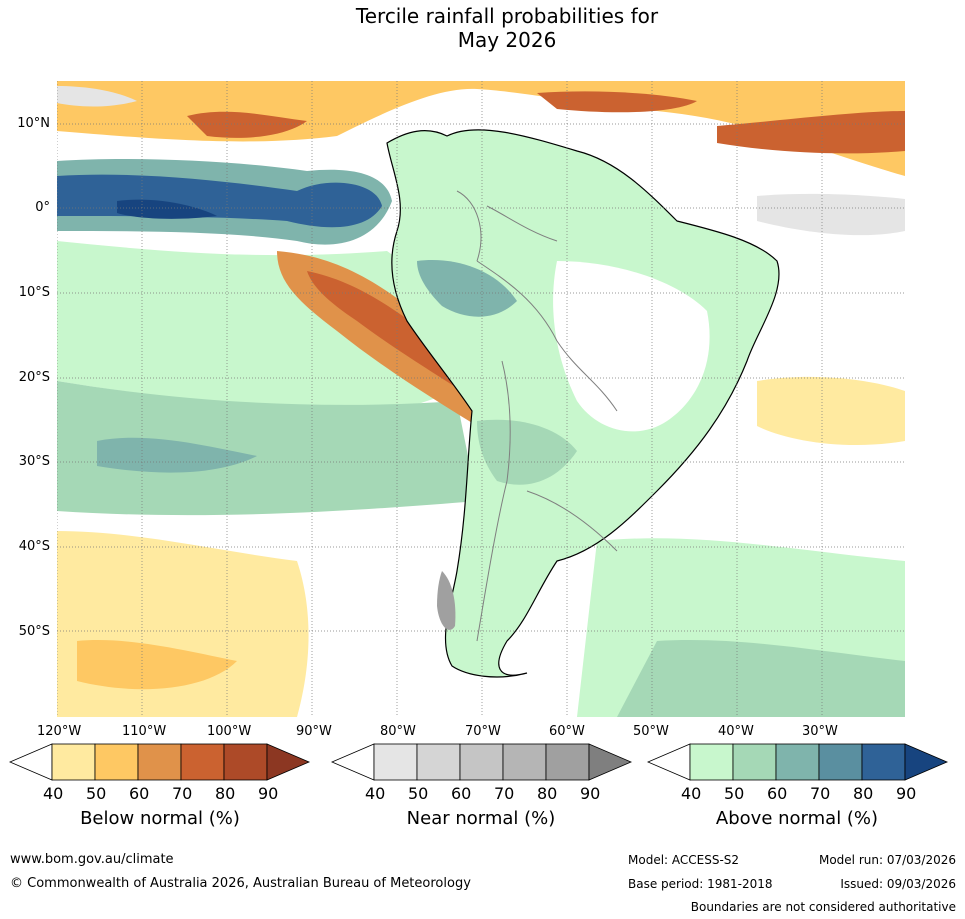  Describe the element at coordinates (926, 762) in the screenshot. I see `colorbar-above-arrow-right` at that location.